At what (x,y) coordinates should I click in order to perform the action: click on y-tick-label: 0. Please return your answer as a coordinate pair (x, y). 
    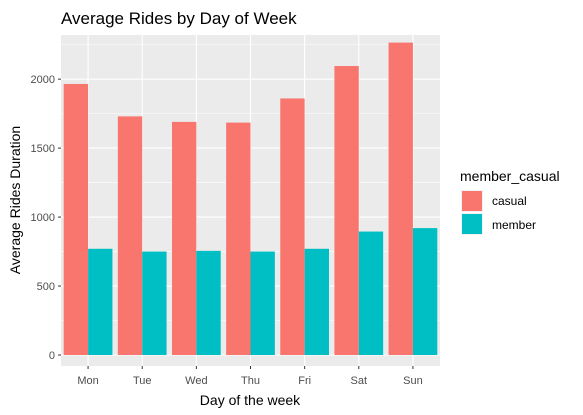
    Looking at the image, I should click on (52, 356).